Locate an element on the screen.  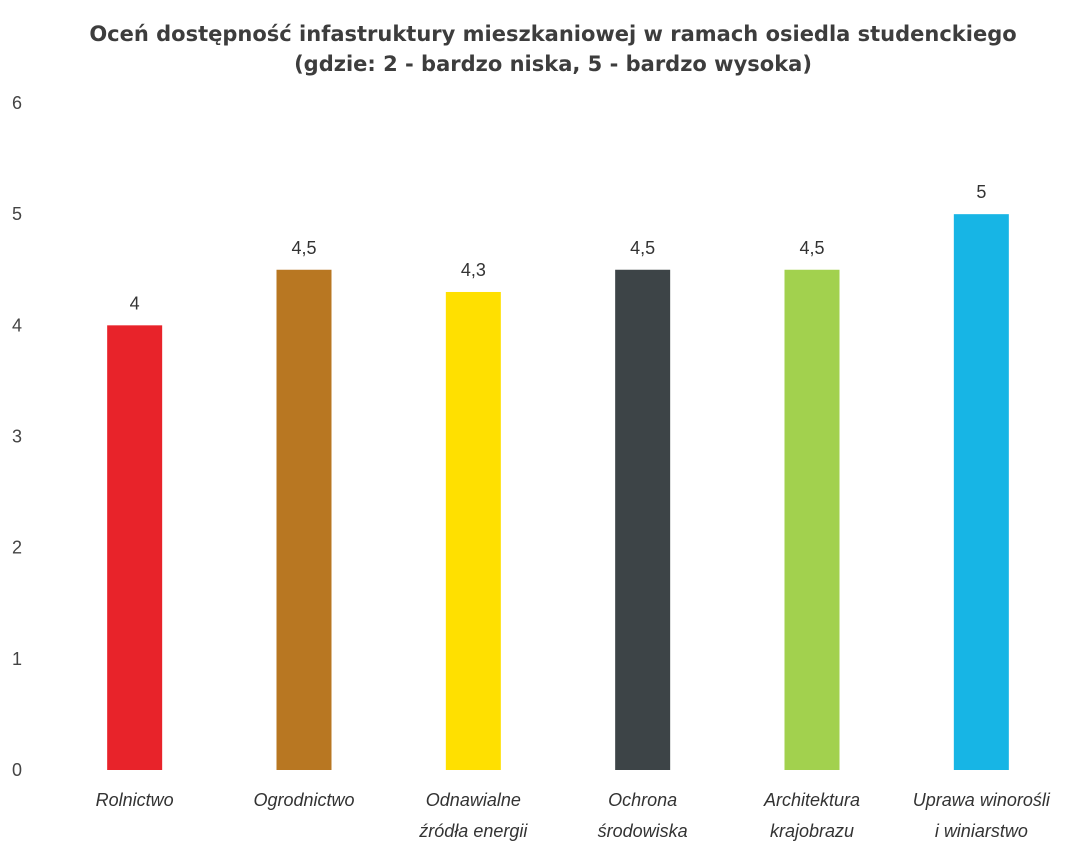
y-tick-label: 4 is located at coordinates (17, 325).